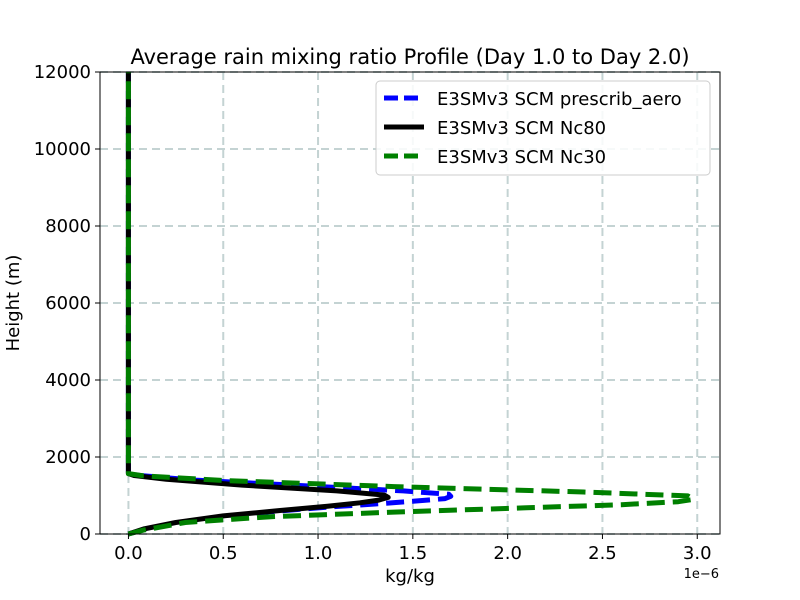  What do you see at coordinates (68, 226) in the screenshot?
I see `y-tick-label: 8000` at bounding box center [68, 226].